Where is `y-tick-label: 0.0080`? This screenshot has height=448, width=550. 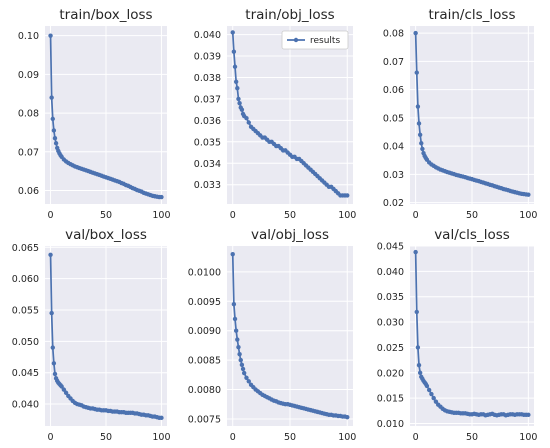 y-tick-label: 0.0080 is located at coordinates (204, 390).